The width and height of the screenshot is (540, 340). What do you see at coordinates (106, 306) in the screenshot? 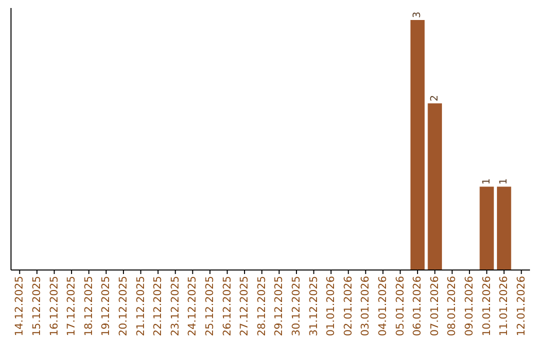
I see `x-tick-label: 19.12.2025` at bounding box center [106, 306].